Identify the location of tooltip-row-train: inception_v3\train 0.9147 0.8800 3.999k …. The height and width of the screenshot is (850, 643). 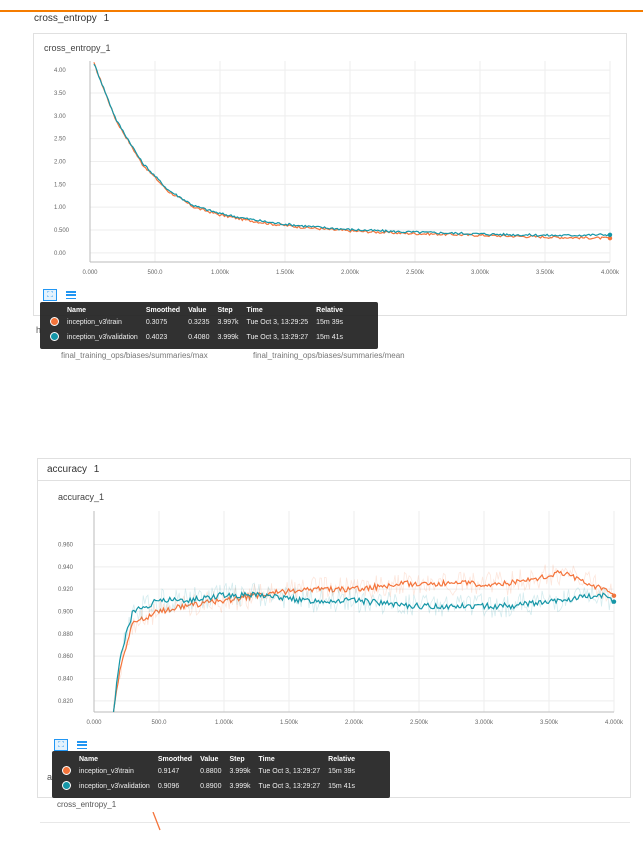
(208, 771).